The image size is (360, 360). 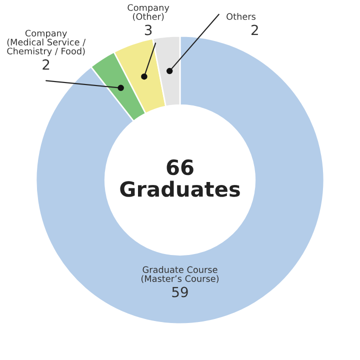 I want to click on slice-label: Graduate Course (Master’s Course), so click(x=180, y=275).